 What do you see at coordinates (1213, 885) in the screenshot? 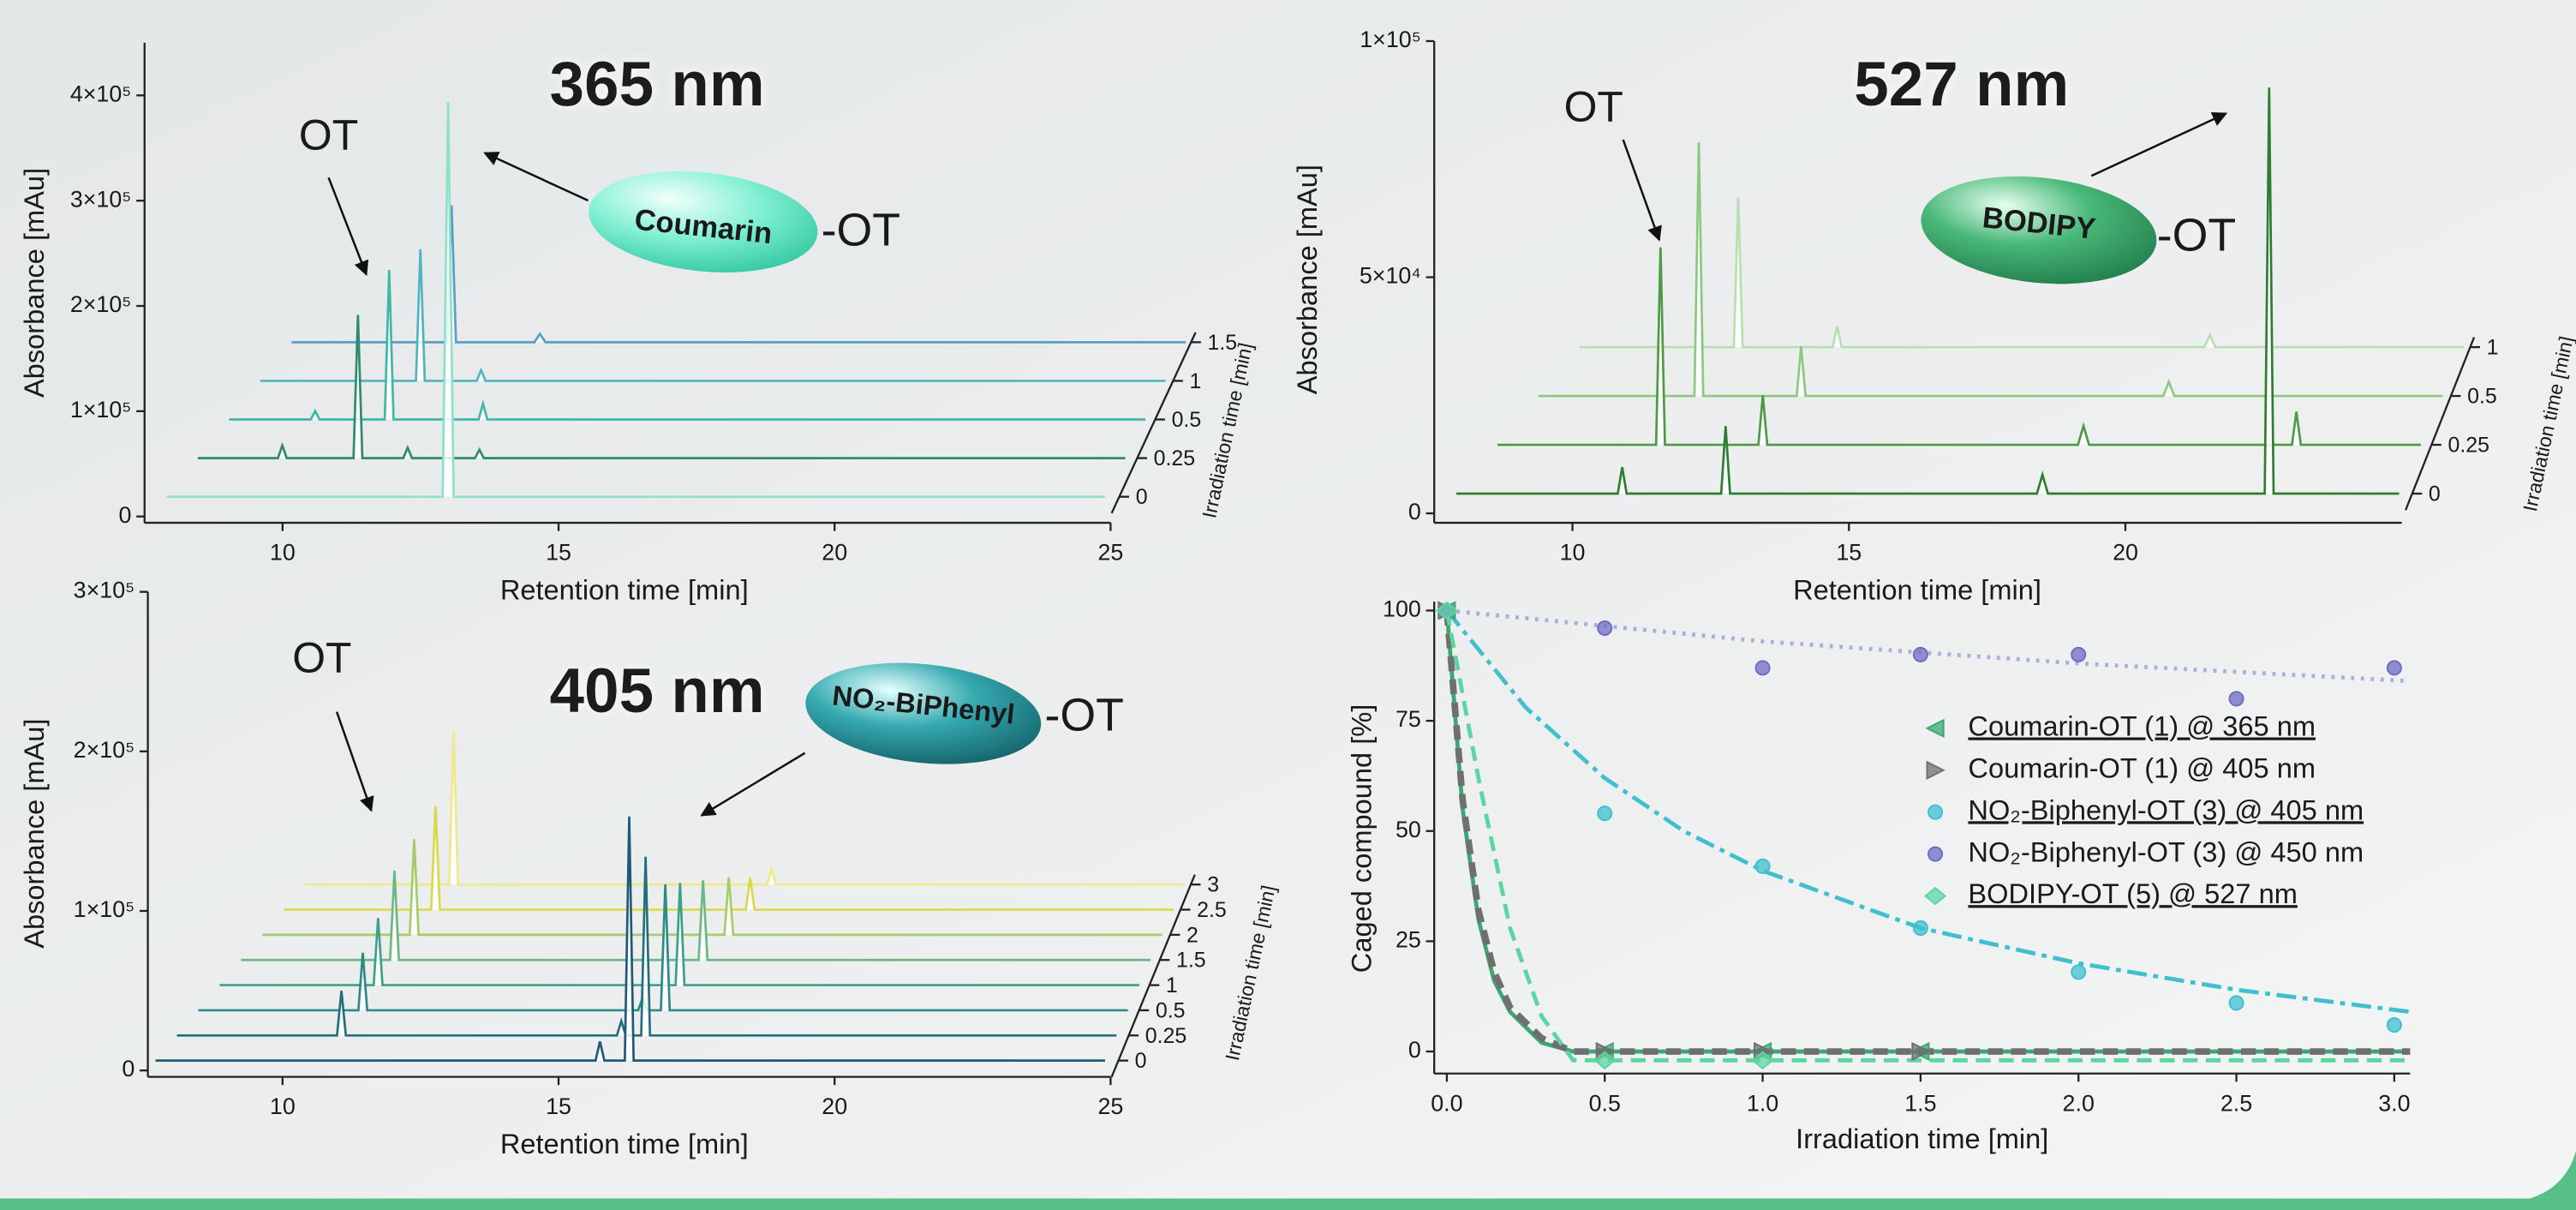
I see `depth-tick-label: 3` at bounding box center [1213, 885].